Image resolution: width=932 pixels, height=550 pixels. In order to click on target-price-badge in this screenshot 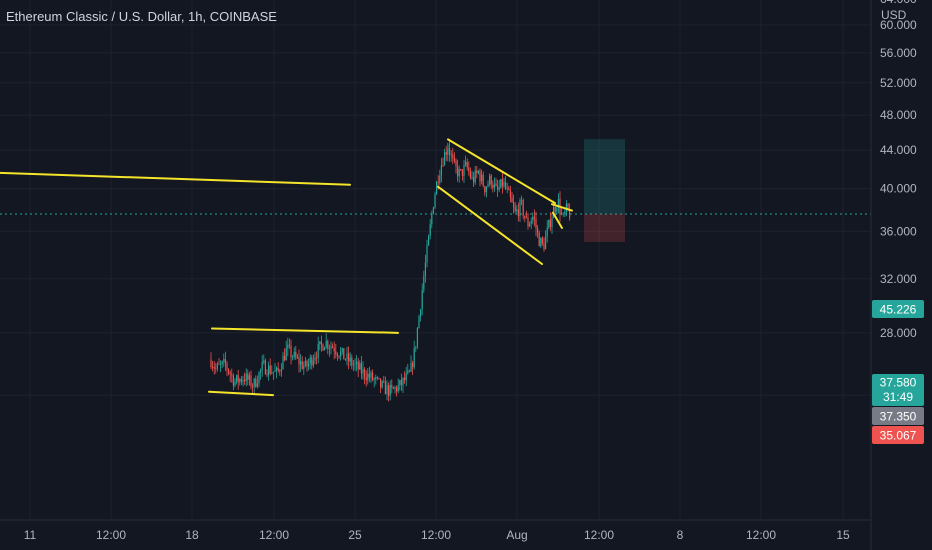, I will do `click(898, 309)`.